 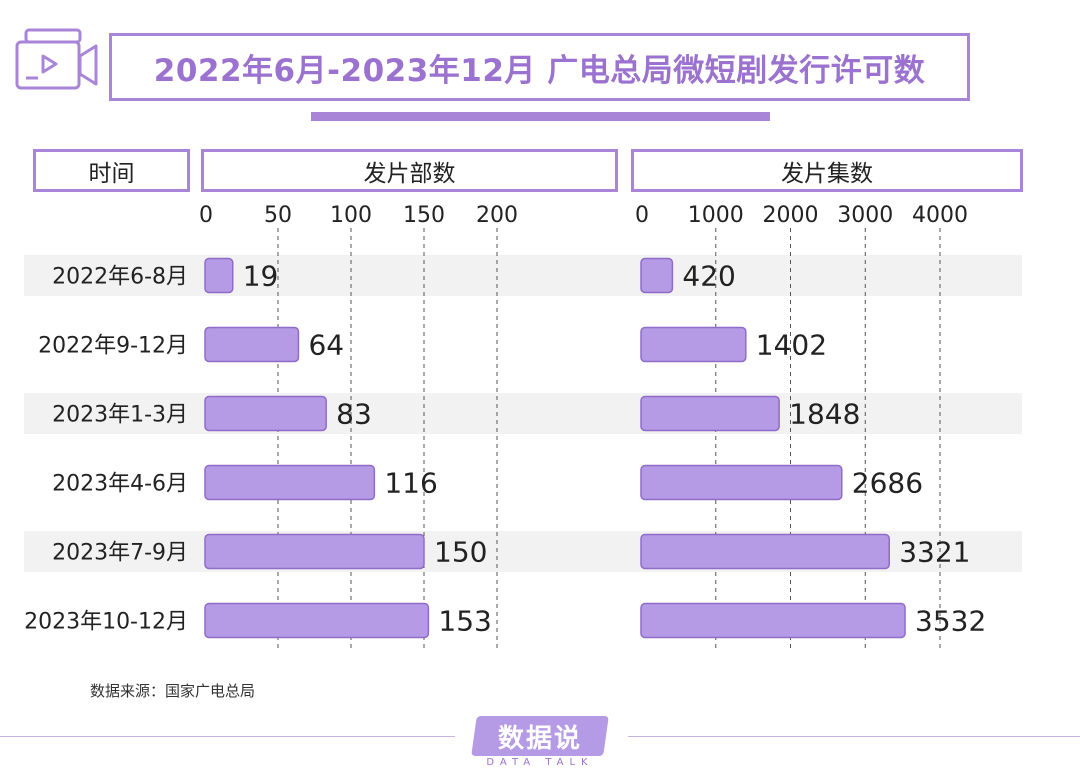 I want to click on data-label: 1402, so click(x=791, y=345).